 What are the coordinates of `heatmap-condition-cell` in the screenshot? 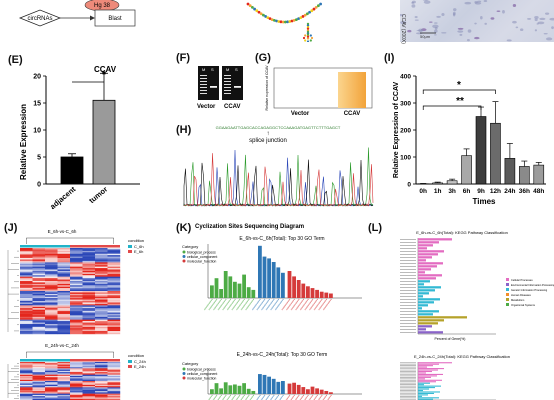 It's located at (38, 246).